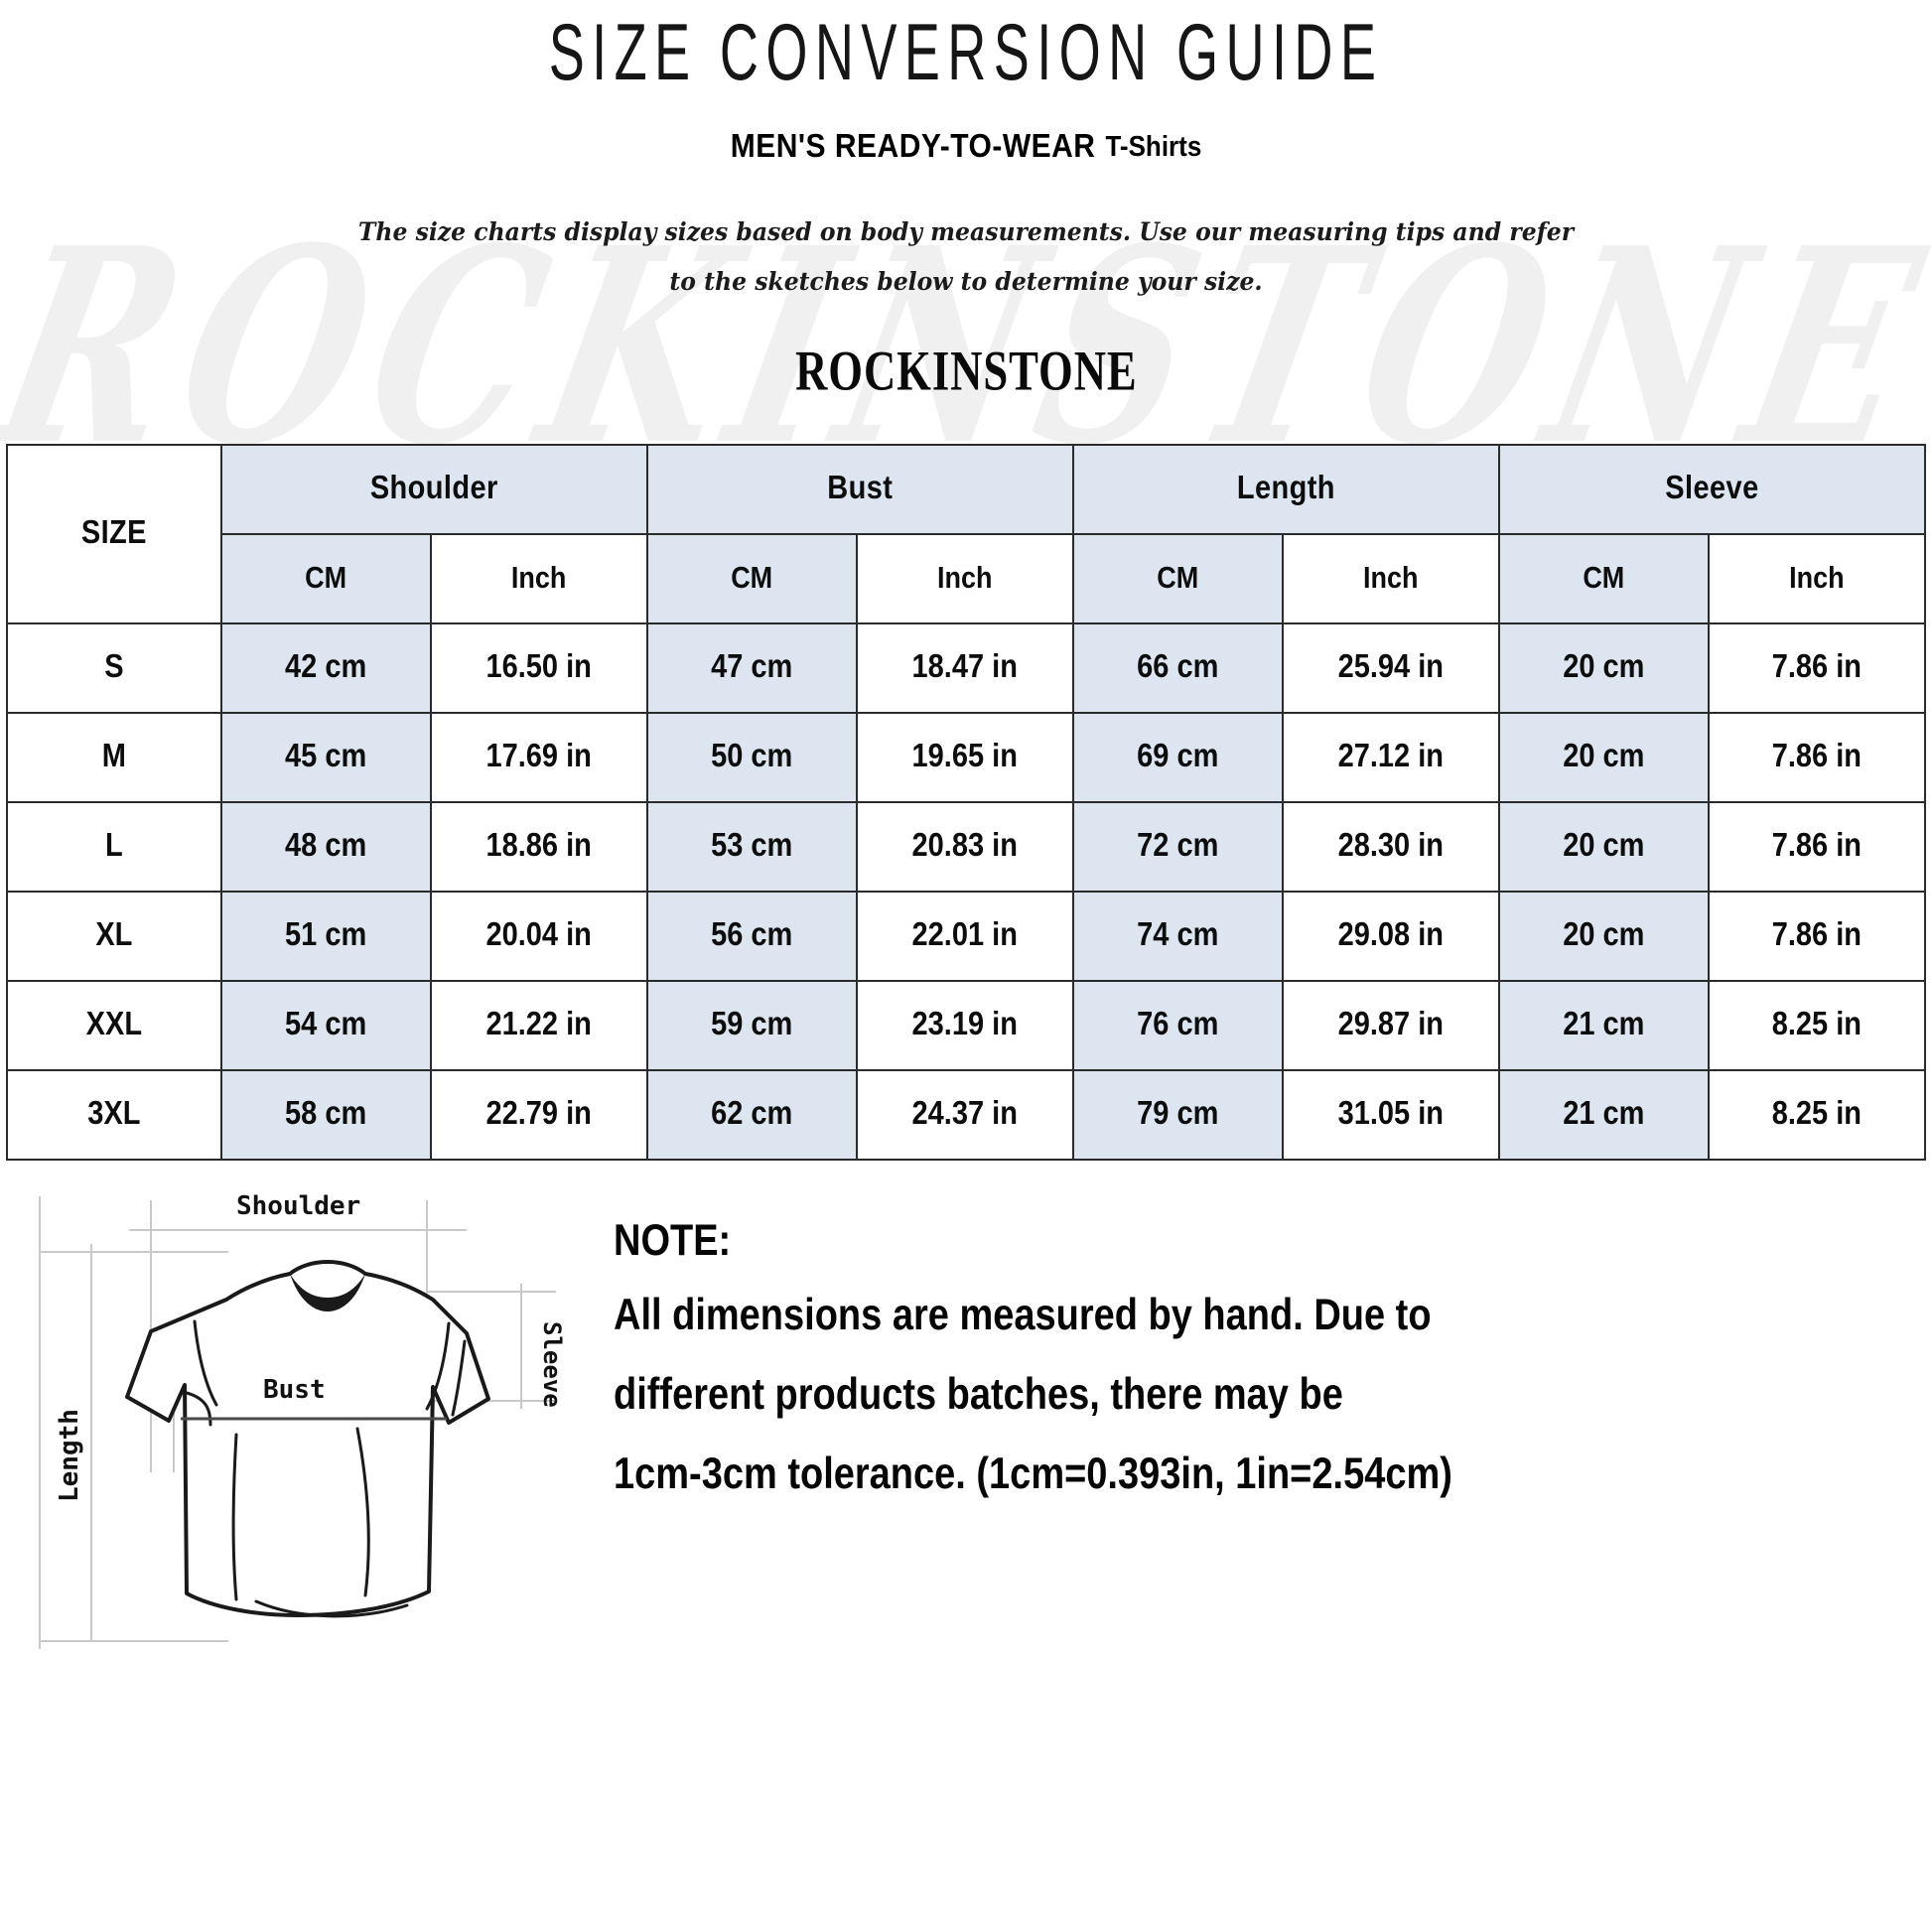 The height and width of the screenshot is (1932, 1932). What do you see at coordinates (114, 533) in the screenshot?
I see `header-size: SIZE` at bounding box center [114, 533].